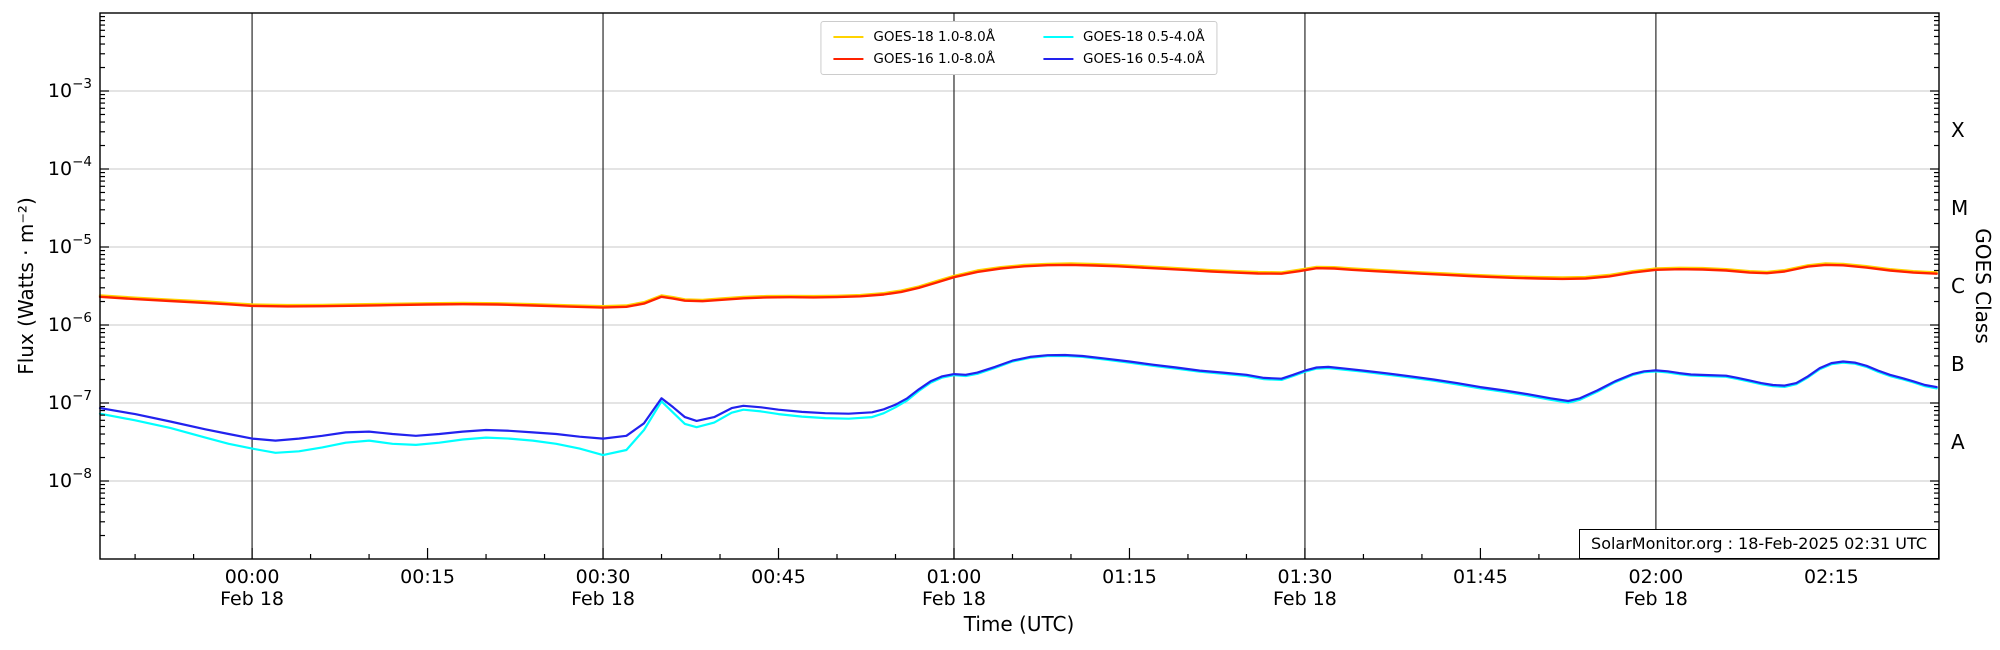 Image resolution: width=2000 pixels, height=650 pixels. I want to click on legend-label: GOES-18 1.0-8.0Å, so click(934, 37).